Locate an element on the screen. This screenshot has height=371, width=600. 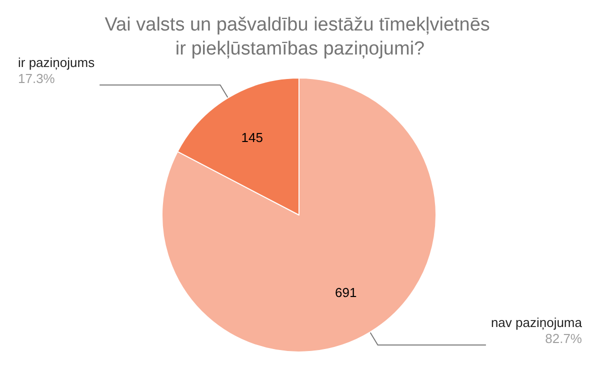
text: 17.3% is located at coordinates (37, 78).